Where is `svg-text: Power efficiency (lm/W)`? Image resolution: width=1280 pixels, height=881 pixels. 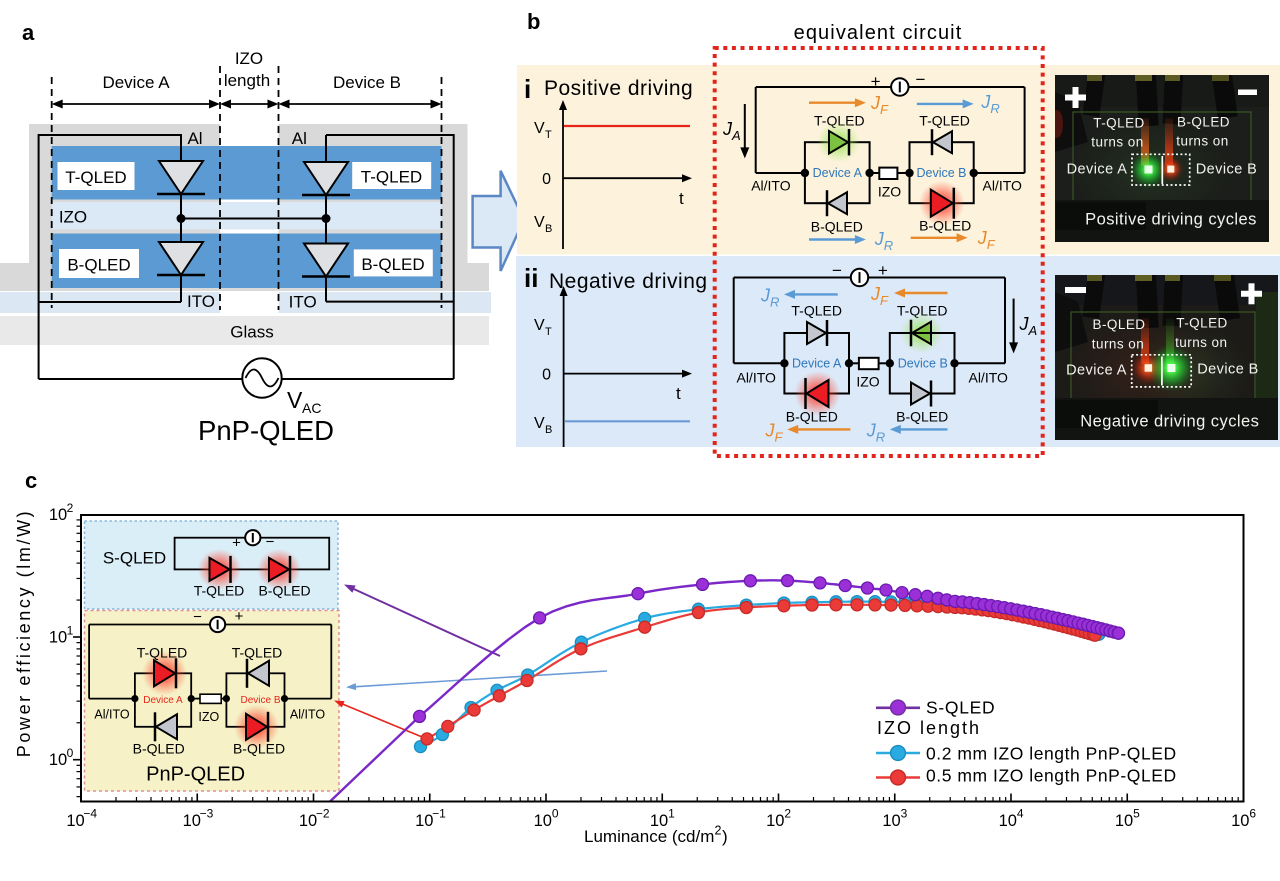 svg-text: Power efficiency (lm/W) is located at coordinates (24, 633).